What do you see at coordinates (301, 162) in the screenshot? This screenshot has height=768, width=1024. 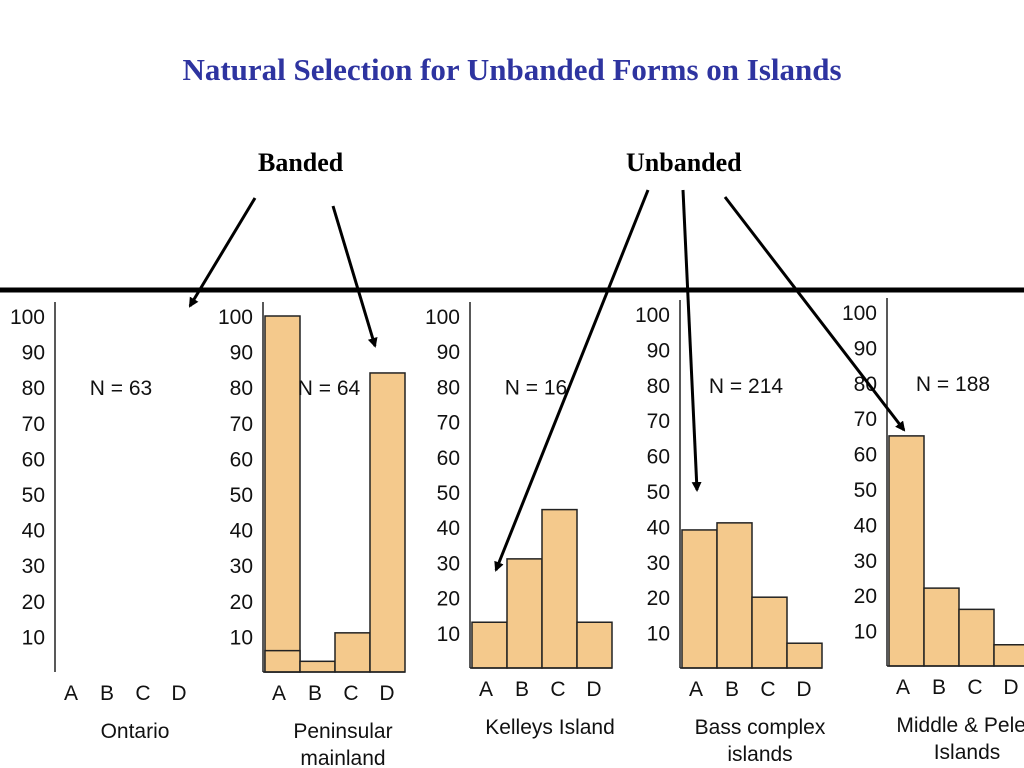 I see `banded-callout-label: Banded` at bounding box center [301, 162].